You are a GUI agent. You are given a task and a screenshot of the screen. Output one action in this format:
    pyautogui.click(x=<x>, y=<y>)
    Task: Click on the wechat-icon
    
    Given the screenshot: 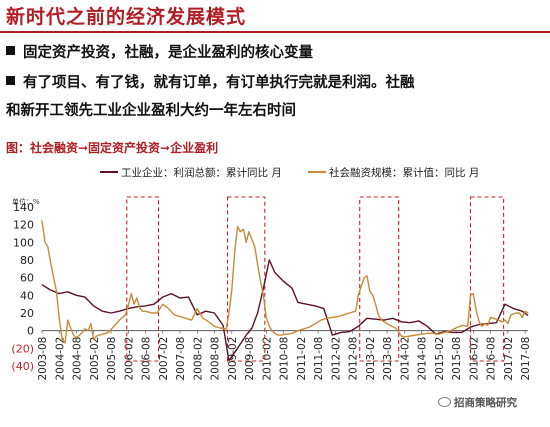 What is the action you would take?
    pyautogui.click(x=444, y=402)
    